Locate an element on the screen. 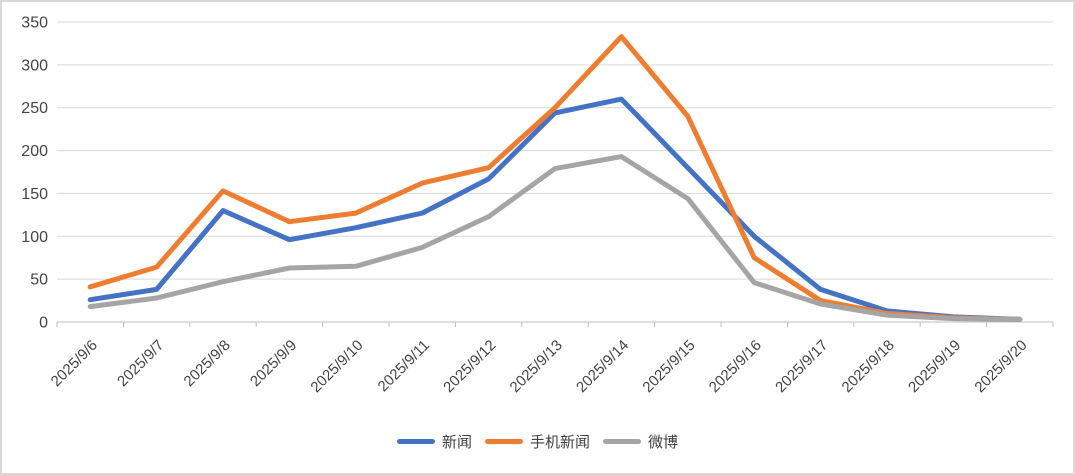 This screenshot has width=1075, height=475. x-axis-label: 2025/9/15 is located at coordinates (668, 366).